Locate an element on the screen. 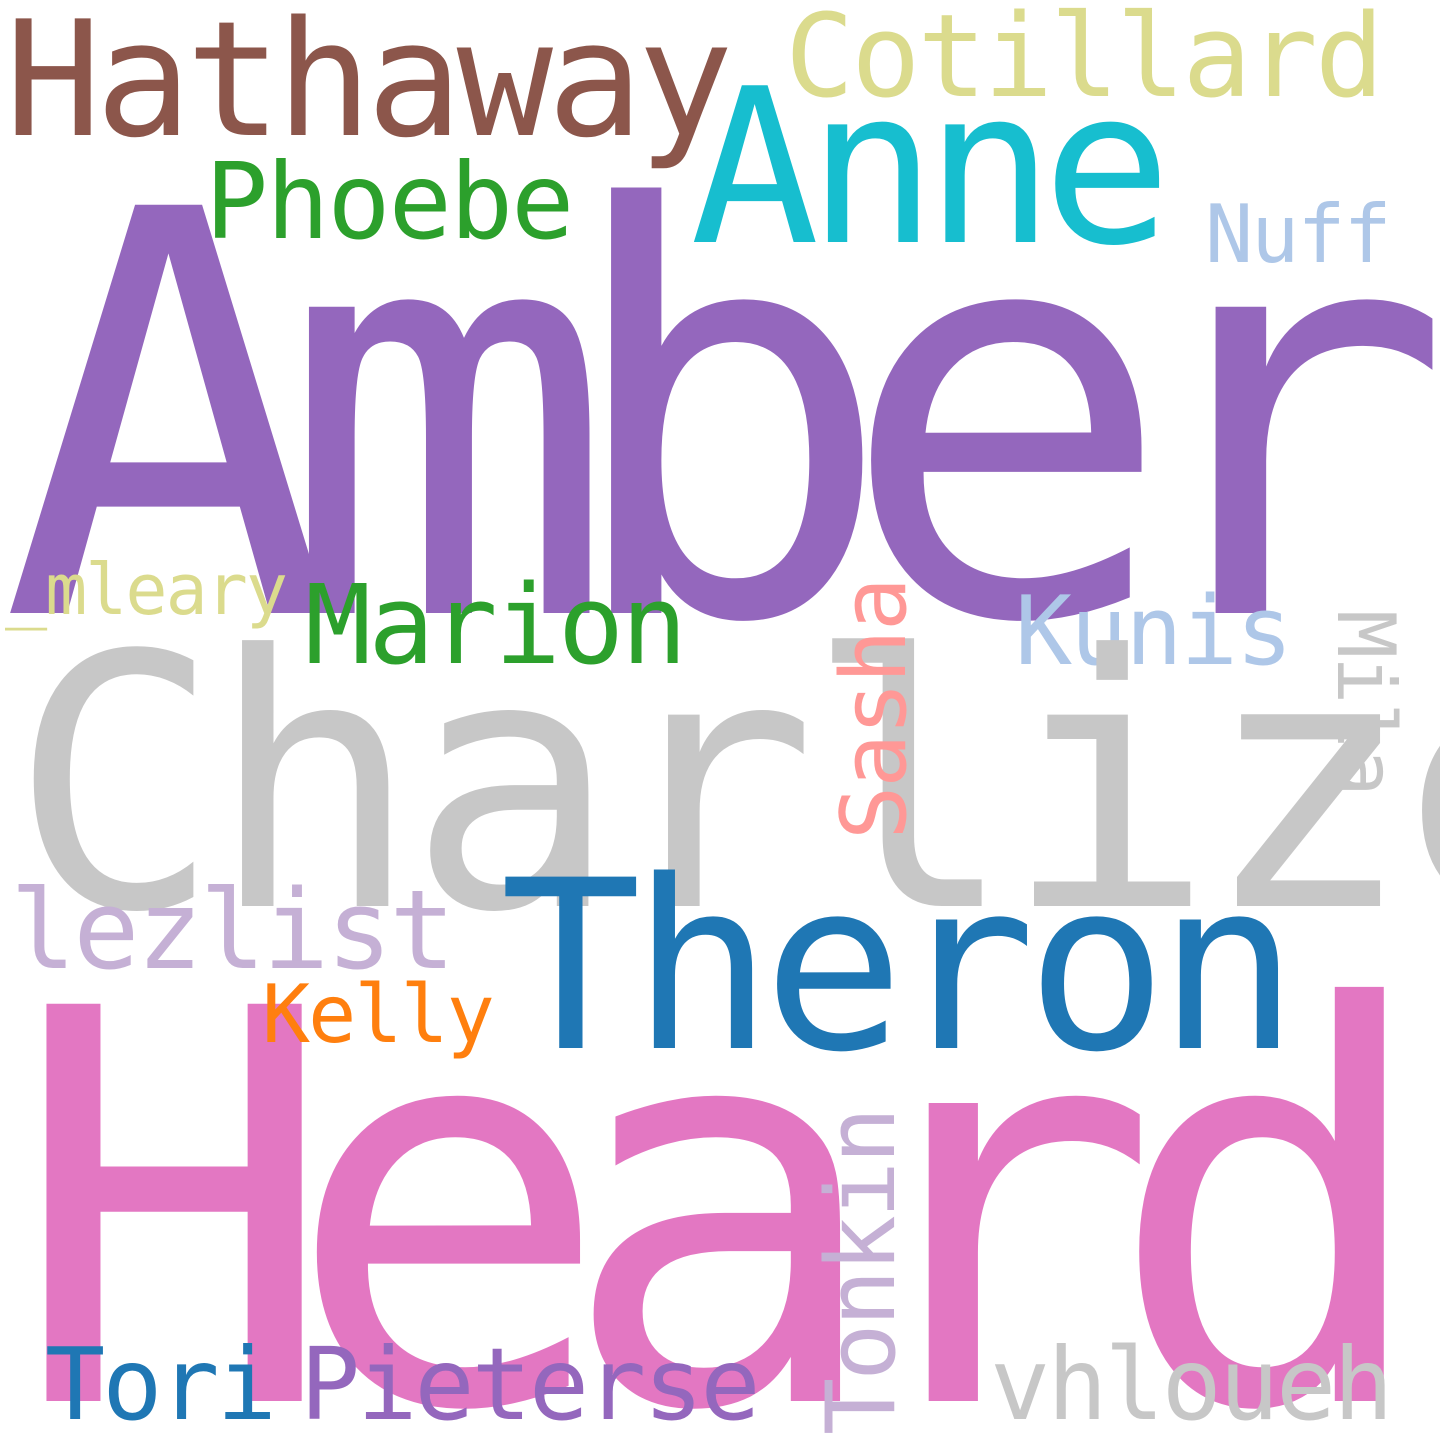 The width and height of the screenshot is (1440, 1440). word-nuff: Nuff is located at coordinates (1298, 234).